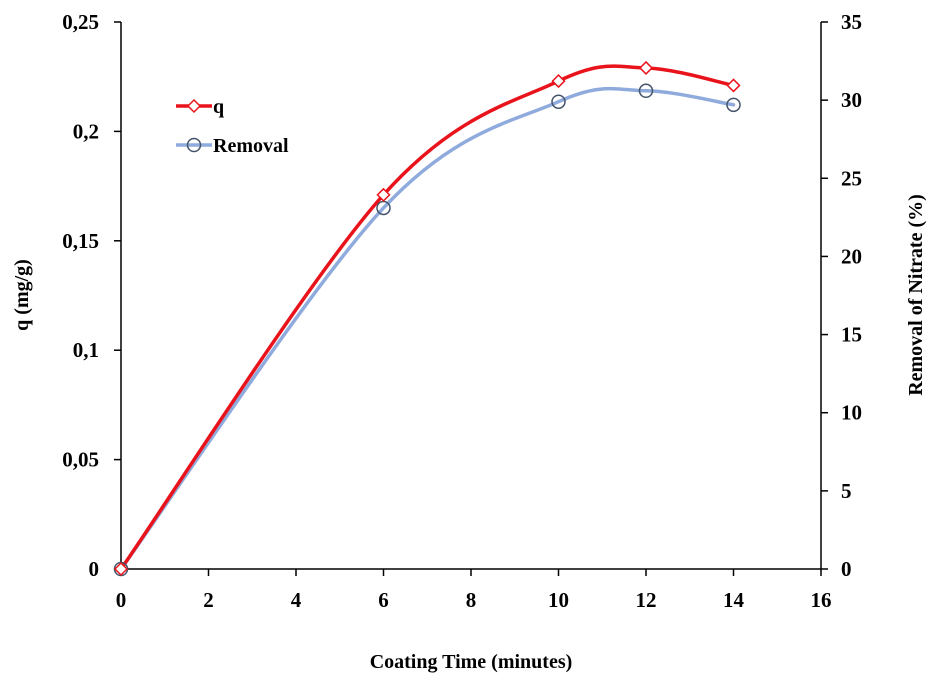  I want to click on y2-tick-label: 20, so click(851, 256).